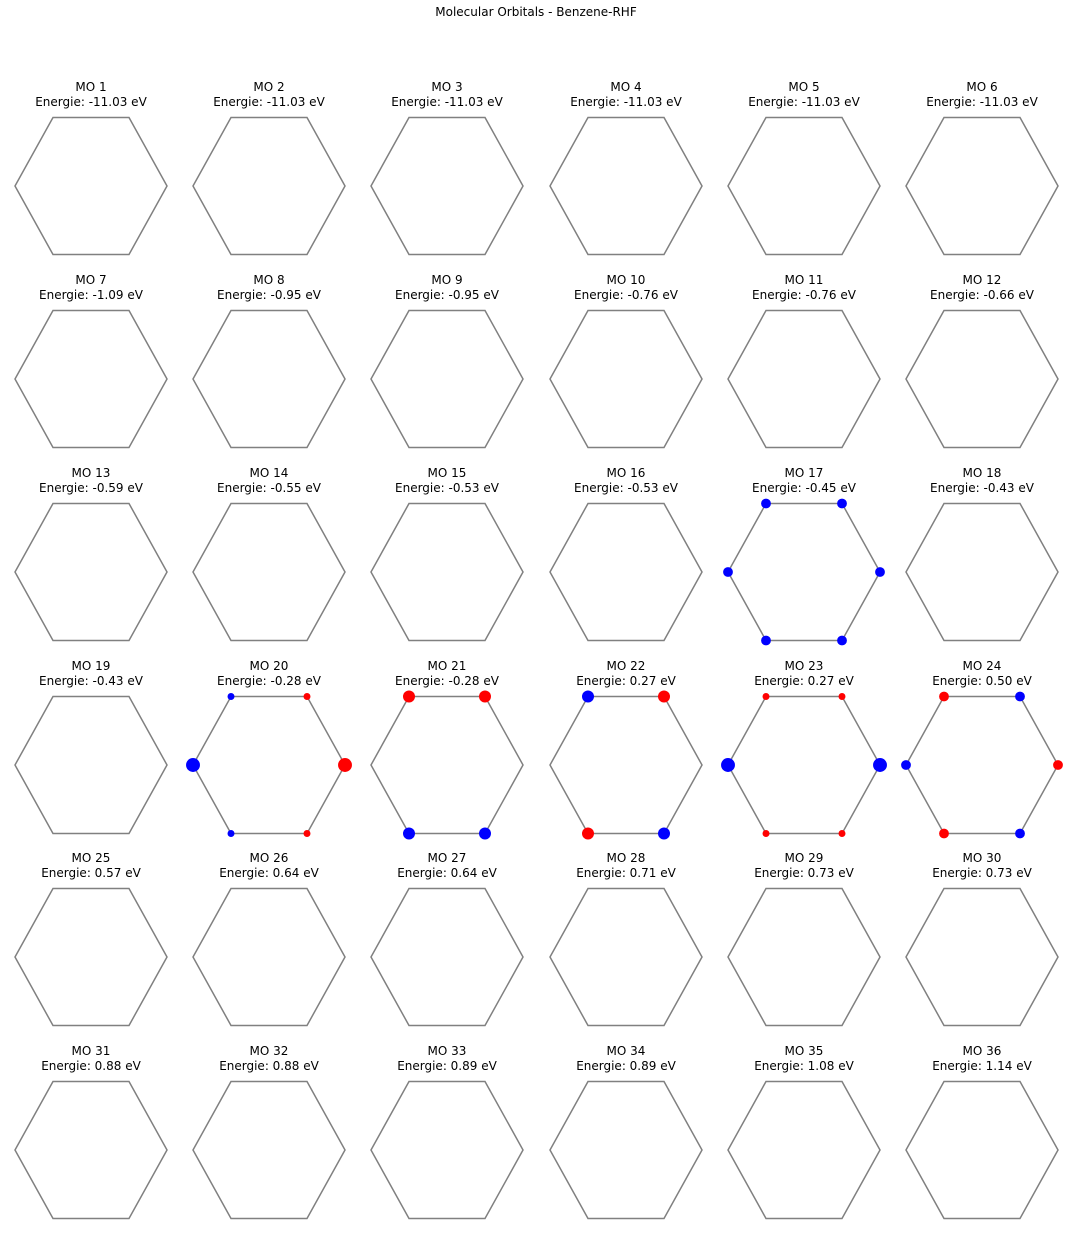 This screenshot has height=1234, width=1072. What do you see at coordinates (626, 866) in the screenshot?
I see `orbital-title: MO 28 Energie: 0.71 eV` at bounding box center [626, 866].